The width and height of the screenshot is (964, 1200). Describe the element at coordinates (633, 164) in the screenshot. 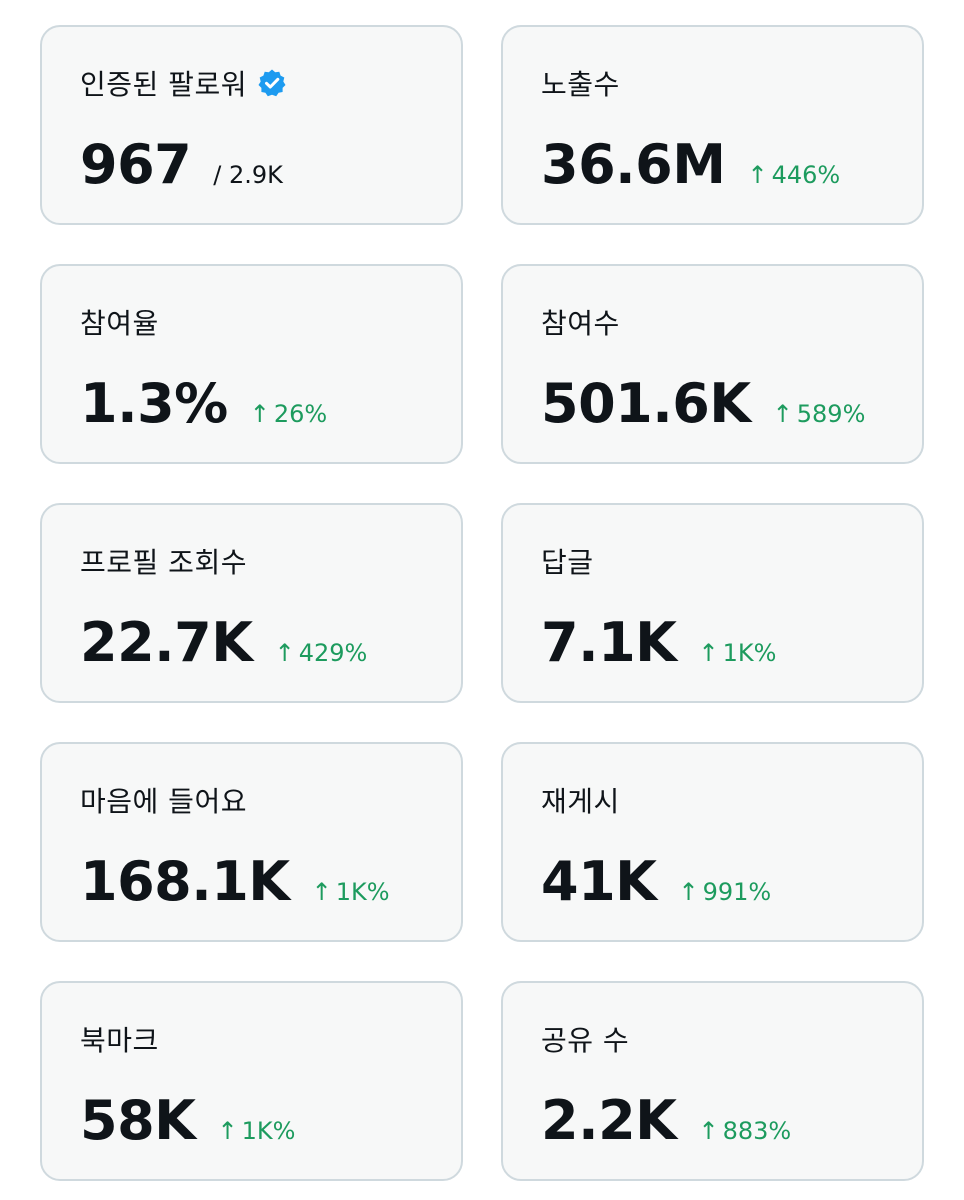

I see `metric-value: 36.6M` at that location.